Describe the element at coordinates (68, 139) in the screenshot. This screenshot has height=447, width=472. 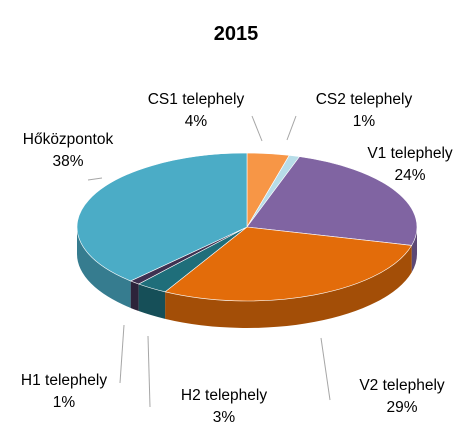
I see `slice-label-name-6: Hőközpontok` at that location.